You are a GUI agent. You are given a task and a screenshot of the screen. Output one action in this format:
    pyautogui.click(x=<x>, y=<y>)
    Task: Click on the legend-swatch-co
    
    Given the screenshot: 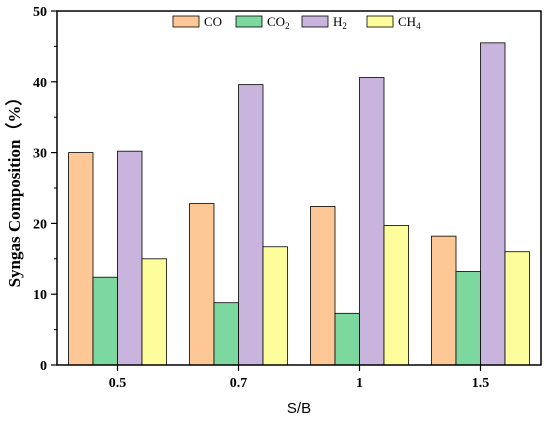 What is the action you would take?
    pyautogui.click(x=186, y=21)
    